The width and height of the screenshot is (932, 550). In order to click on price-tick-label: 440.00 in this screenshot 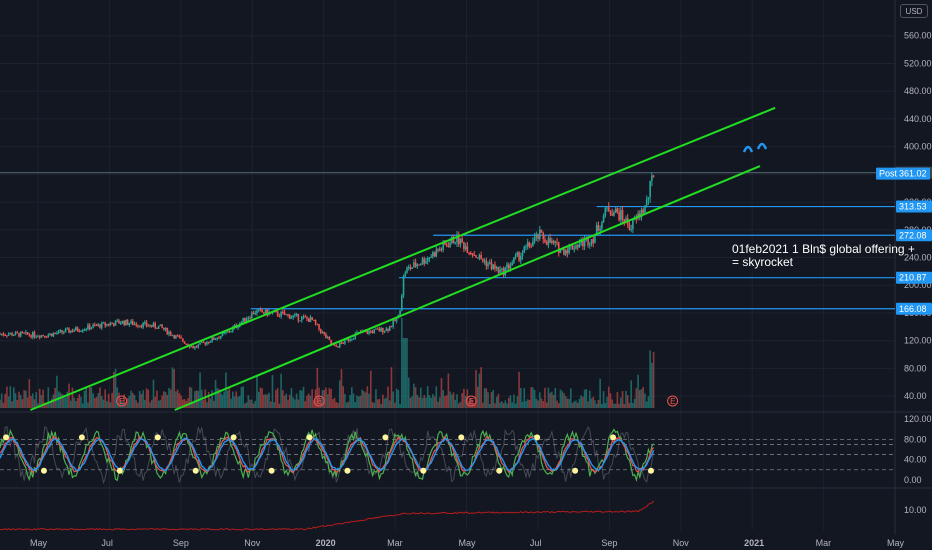, I will do `click(918, 119)`.